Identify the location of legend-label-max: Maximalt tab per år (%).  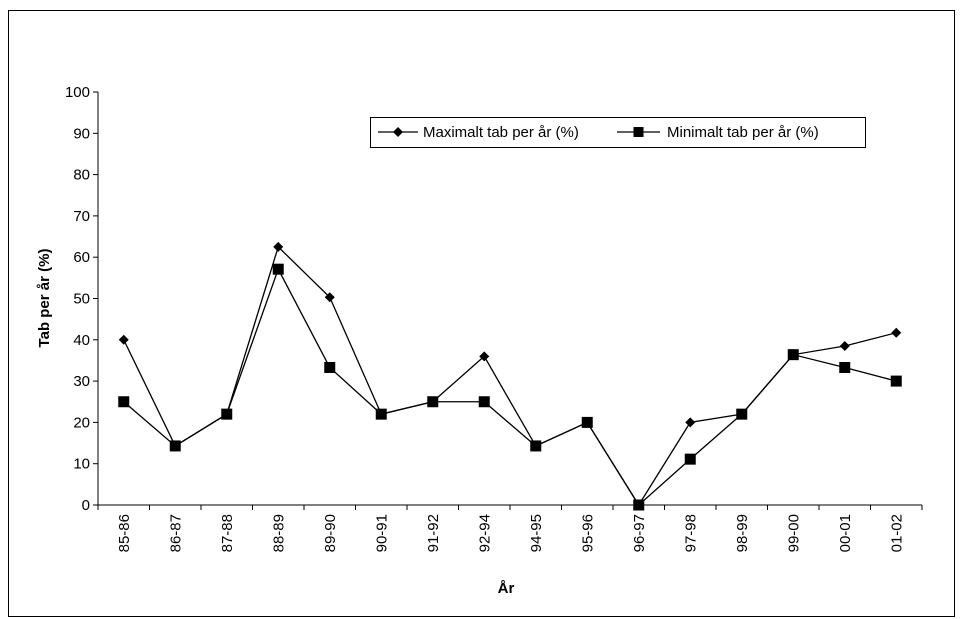
(501, 132).